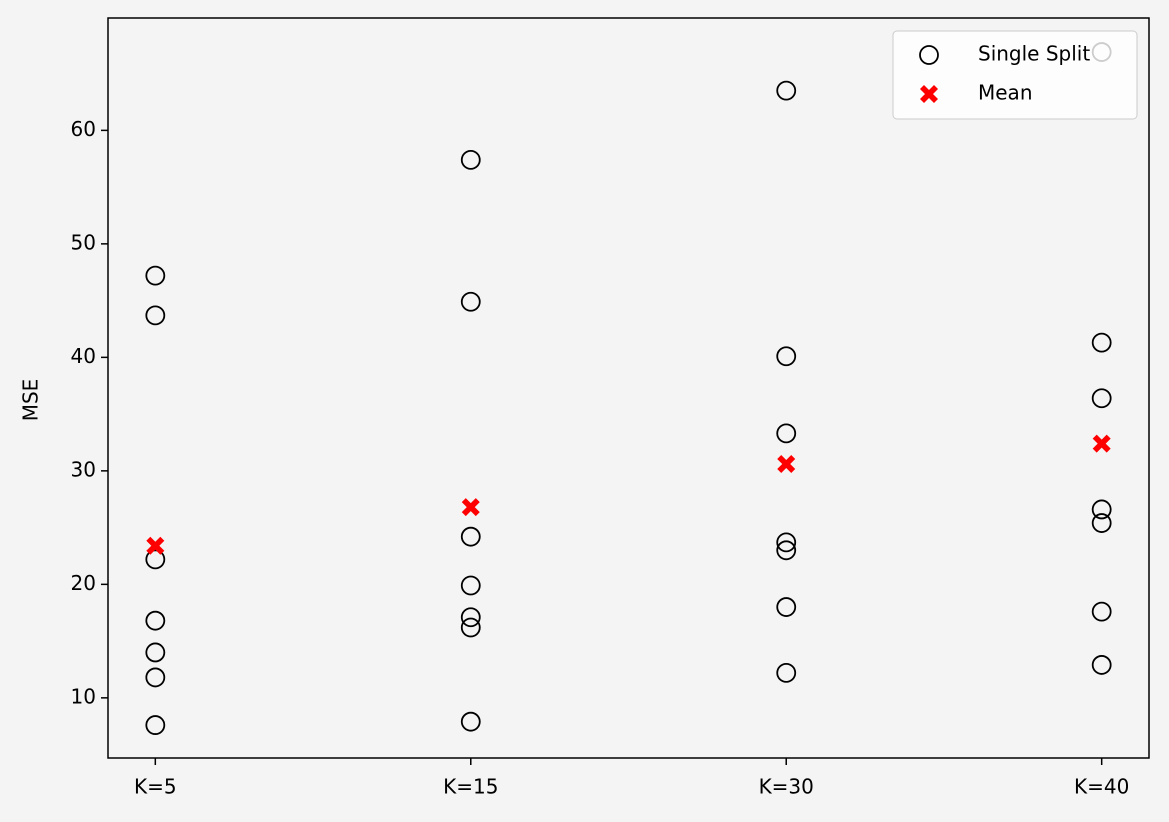  I want to click on y-tick-label: 10, so click(83, 696).